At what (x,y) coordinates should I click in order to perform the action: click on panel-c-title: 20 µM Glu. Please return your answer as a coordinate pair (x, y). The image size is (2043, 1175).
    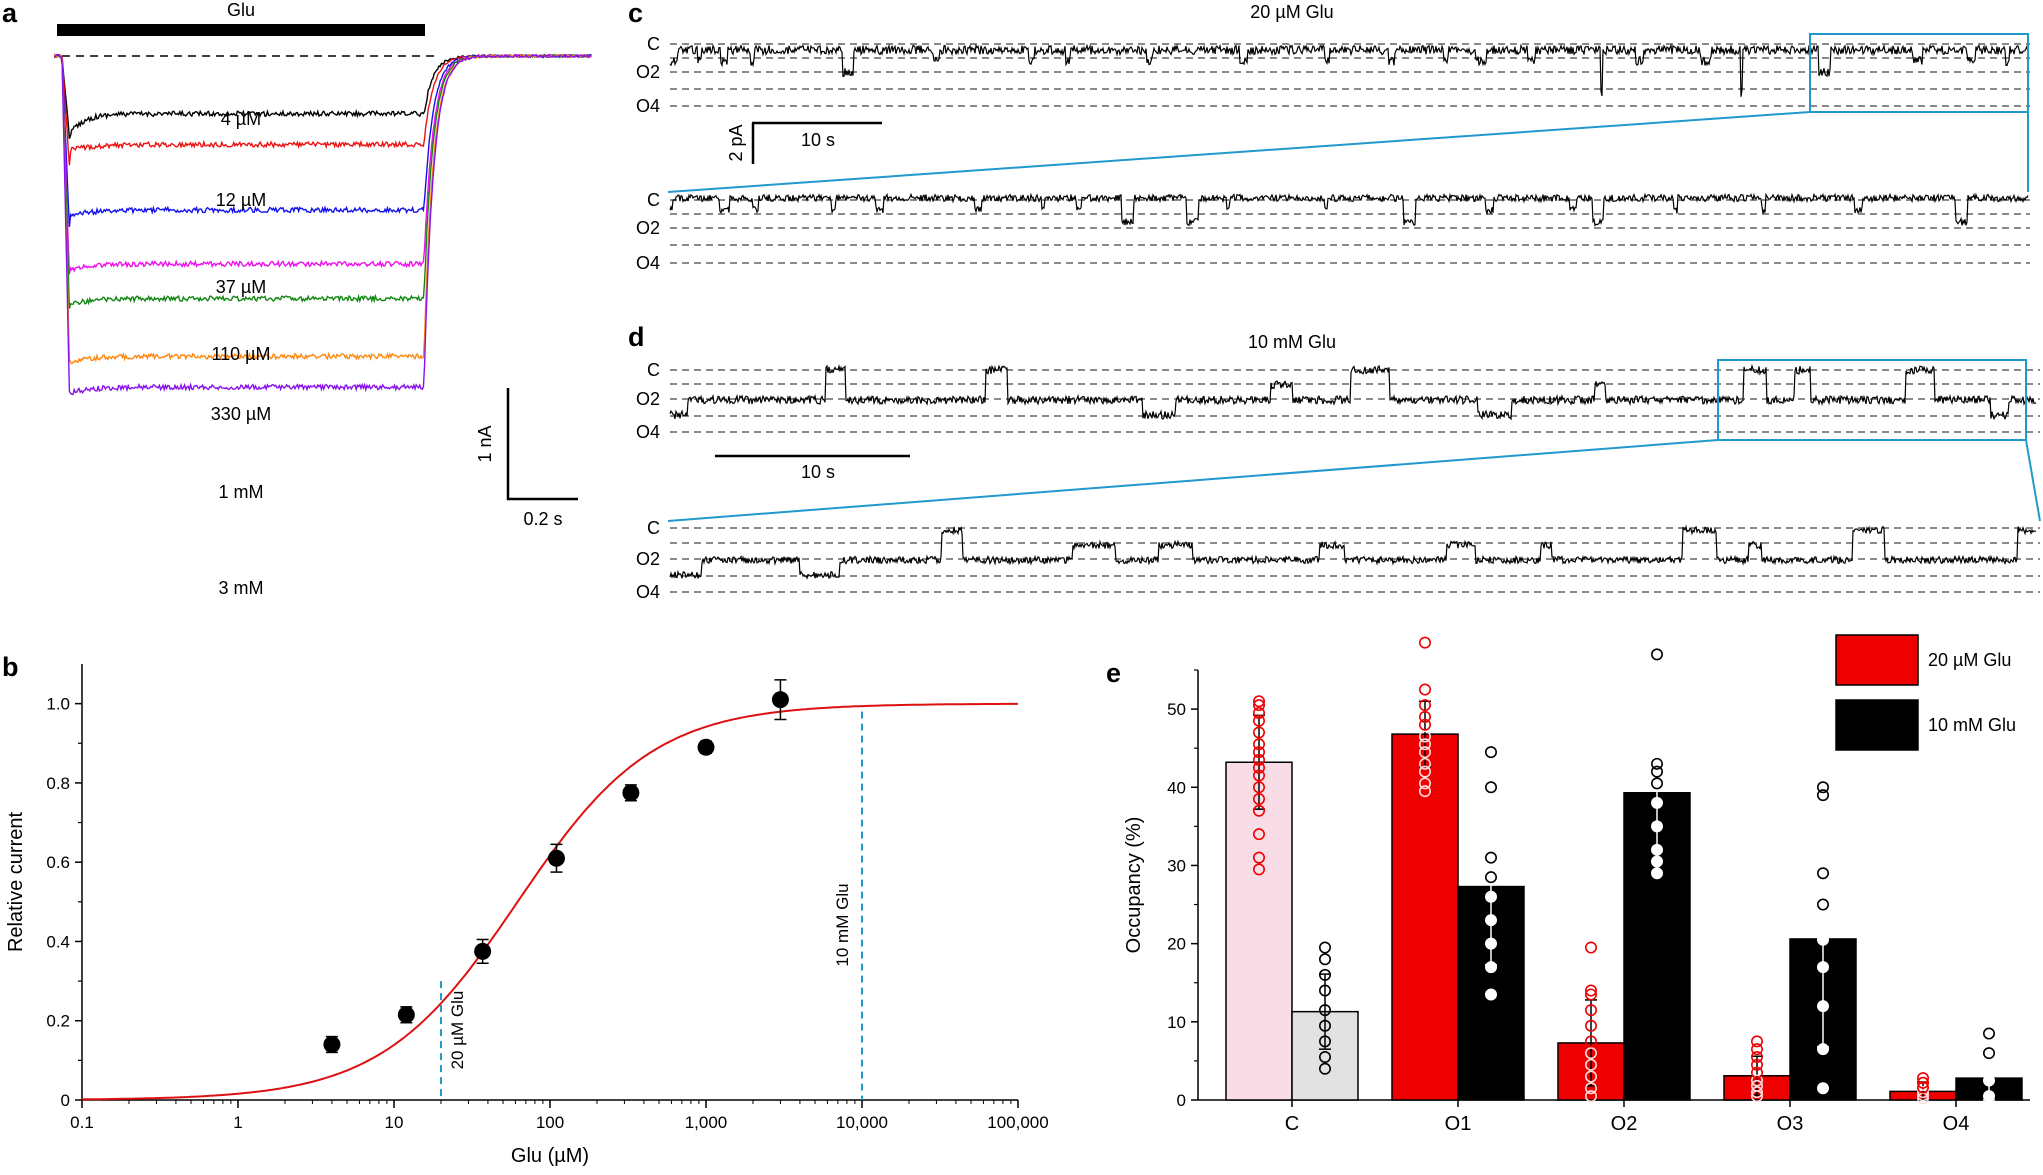
    Looking at the image, I should click on (1291, 12).